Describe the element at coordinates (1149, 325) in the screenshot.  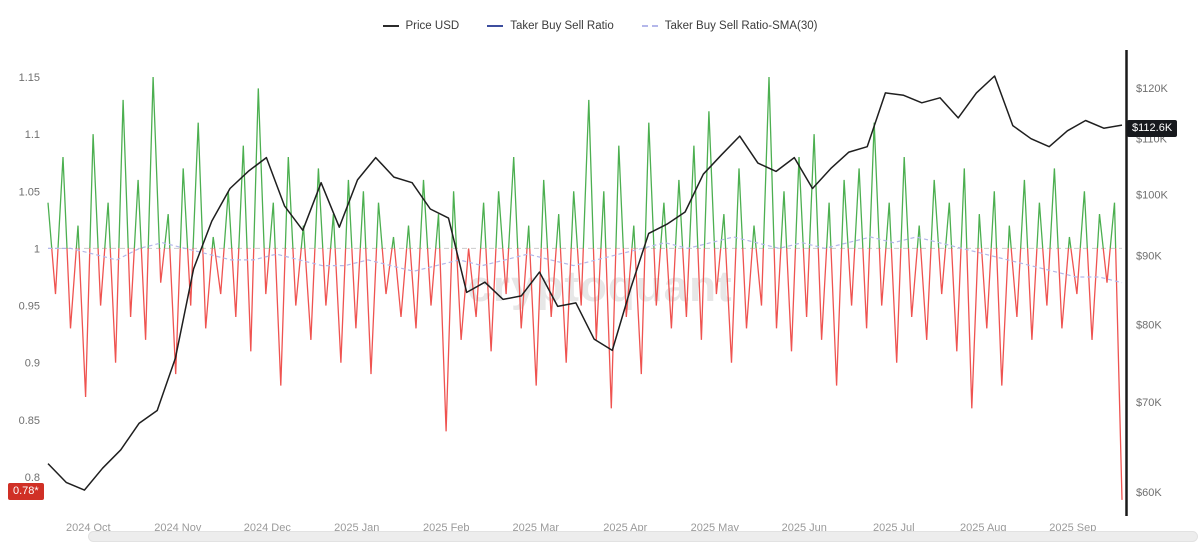
I see `right-axis-tick: $80K` at that location.